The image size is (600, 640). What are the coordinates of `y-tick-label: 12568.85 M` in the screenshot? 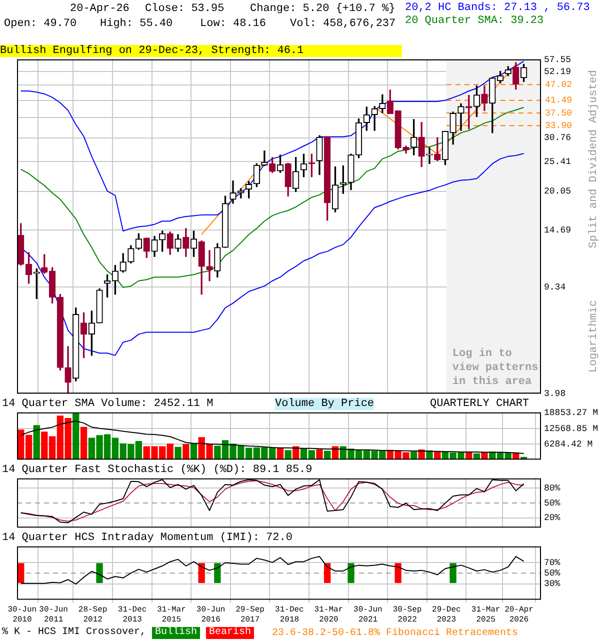 It's located at (571, 429).